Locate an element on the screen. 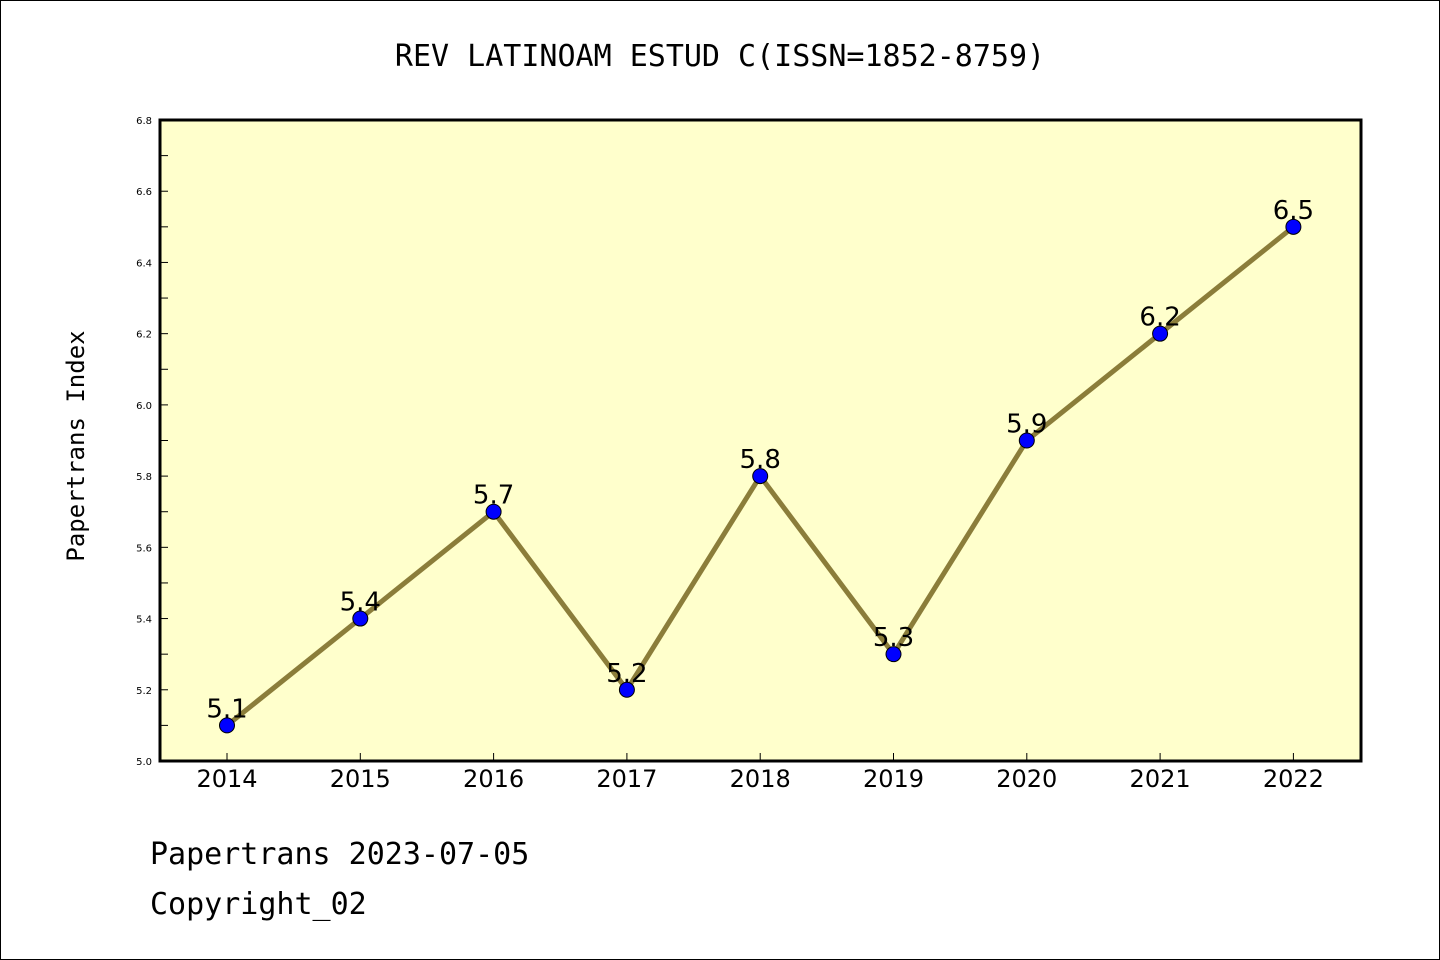  x-tick-label: 2014 is located at coordinates (226, 779).